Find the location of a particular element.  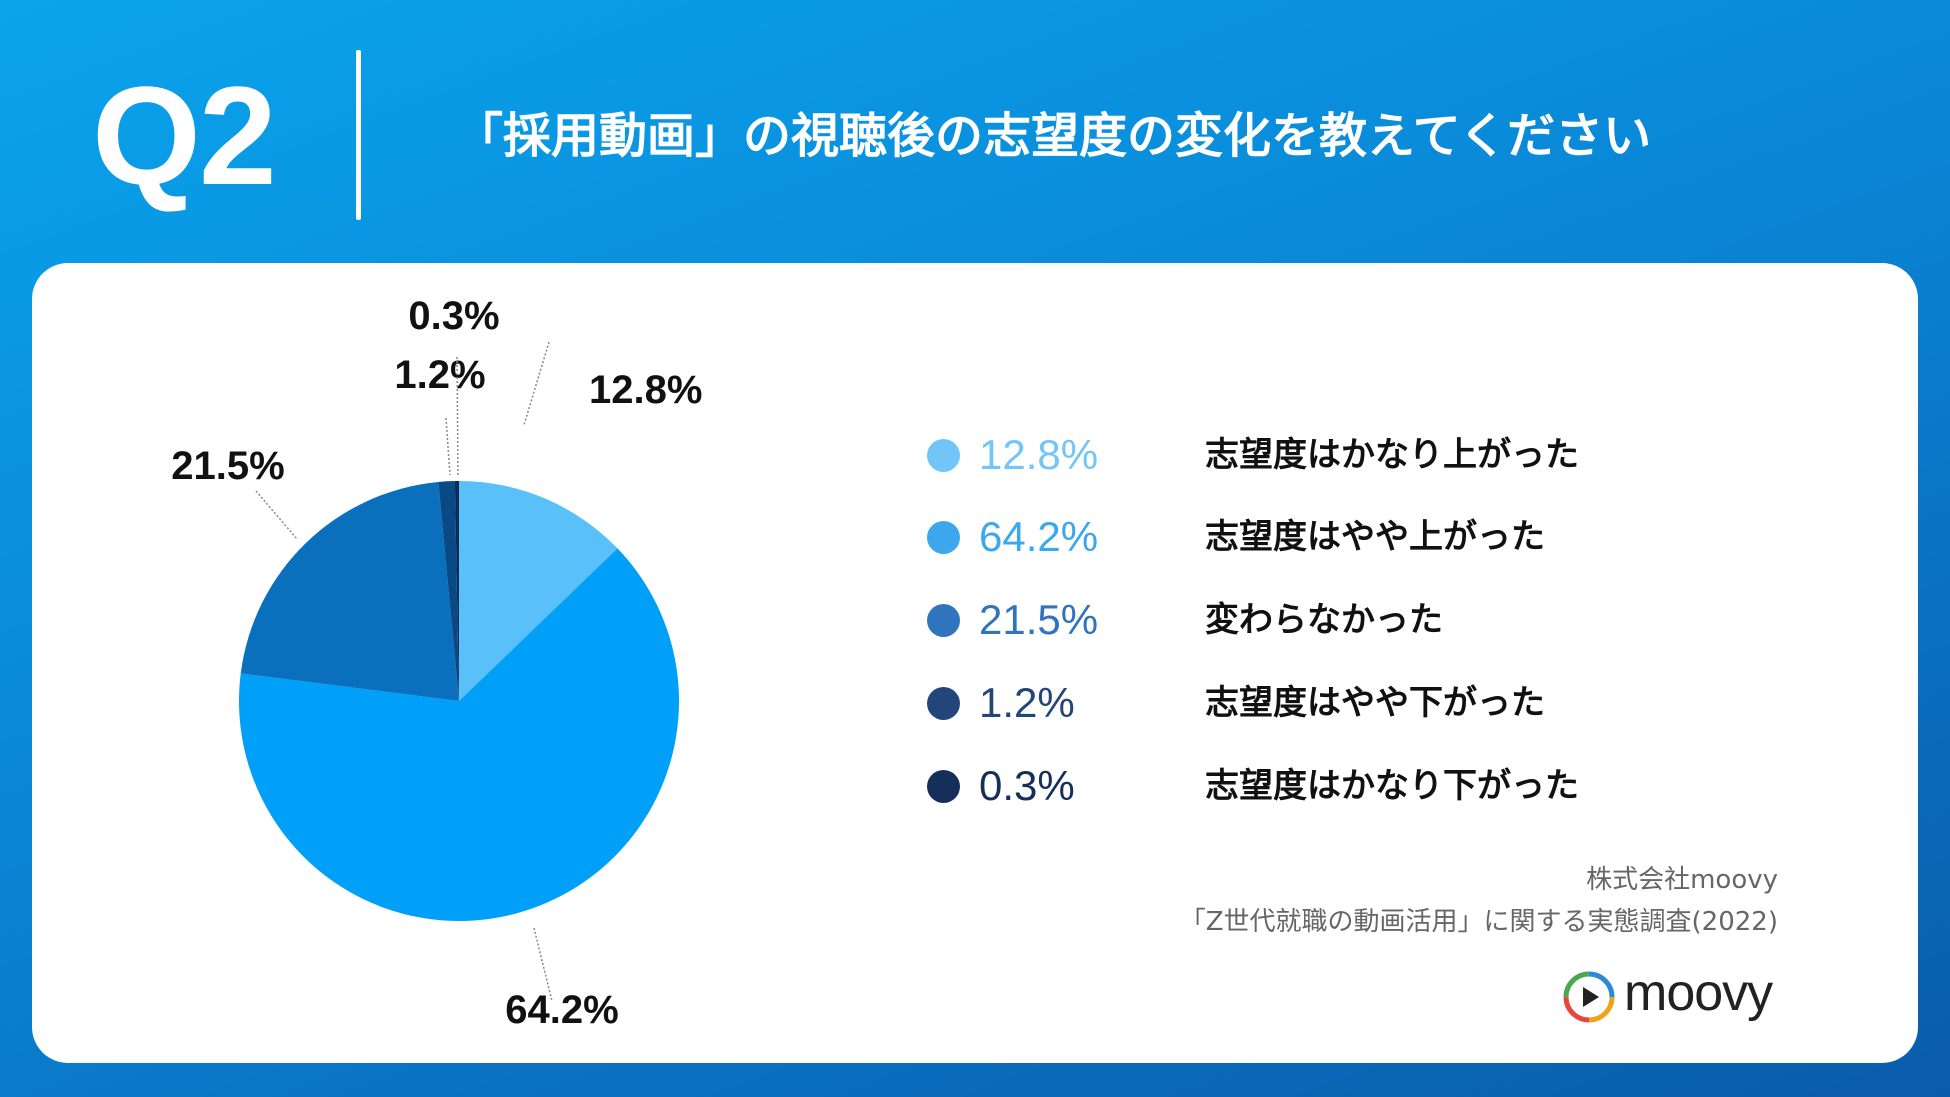

slice-value-label: 12.8% is located at coordinates (645, 390).